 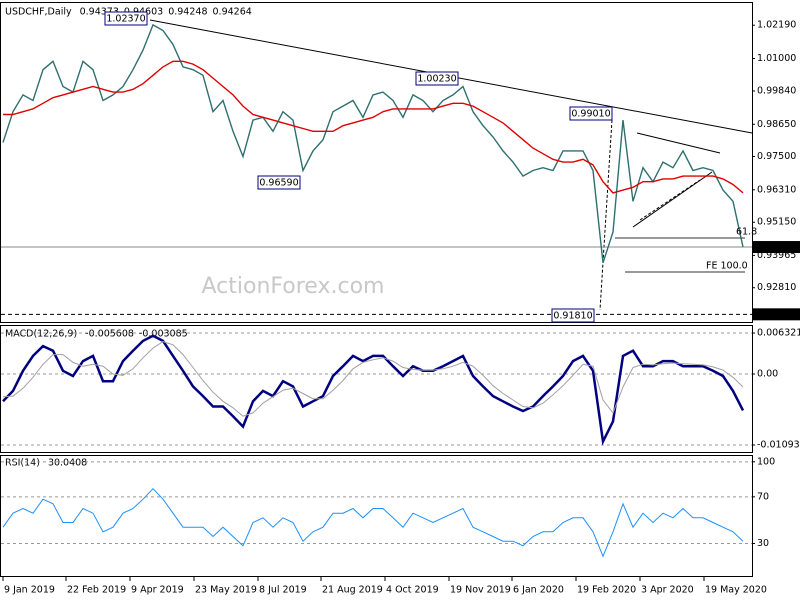 I want to click on y-tick-label: 0.92810, so click(x=776, y=287).